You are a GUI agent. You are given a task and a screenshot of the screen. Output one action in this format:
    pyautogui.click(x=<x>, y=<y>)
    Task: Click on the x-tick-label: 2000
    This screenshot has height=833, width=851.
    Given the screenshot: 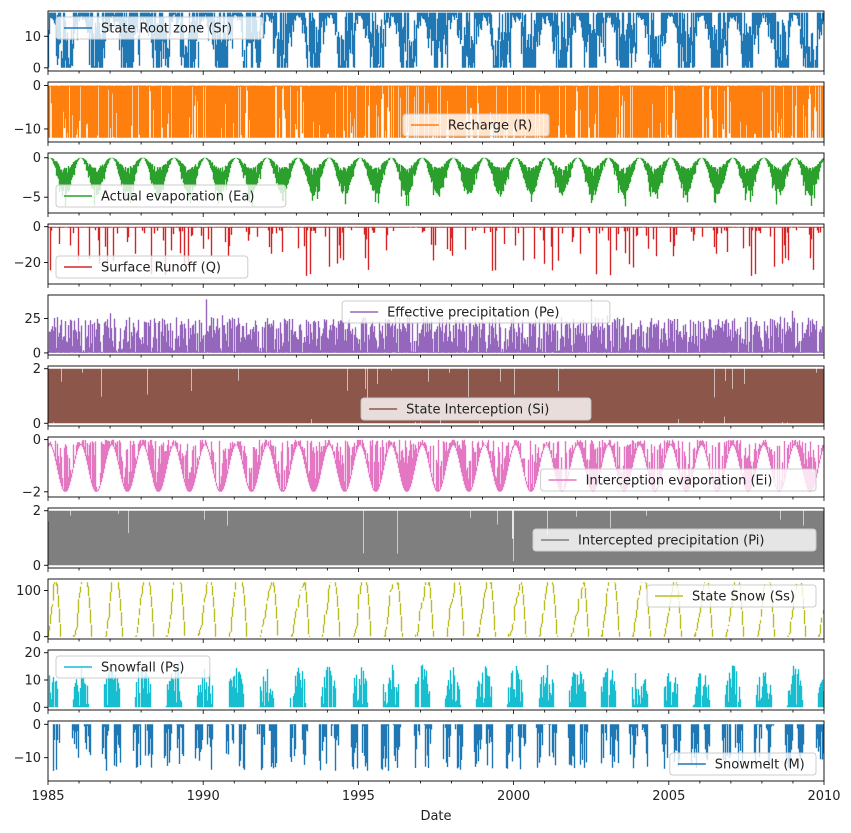 What is the action you would take?
    pyautogui.click(x=513, y=796)
    